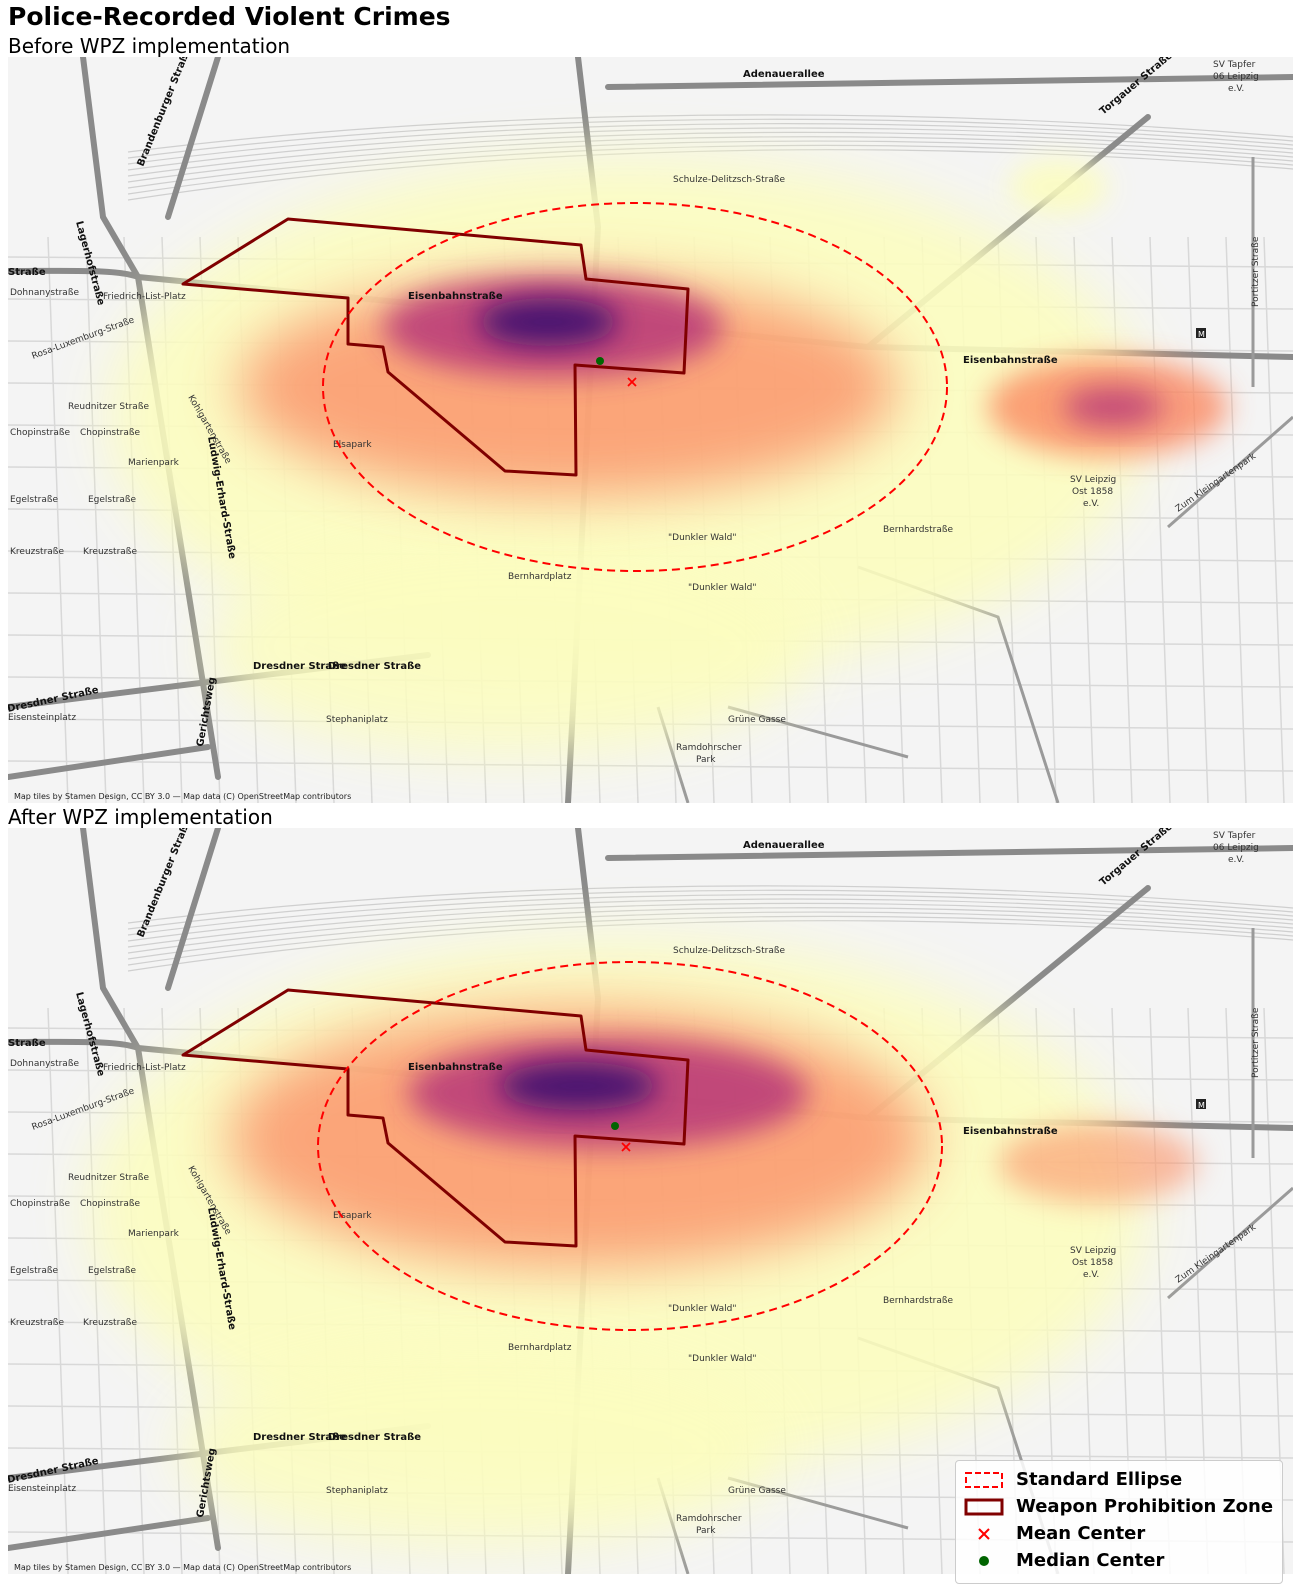 This screenshot has height=1592, width=1299. Describe the element at coordinates (1201, 1105) in the screenshot. I see `metro-label: M` at that location.